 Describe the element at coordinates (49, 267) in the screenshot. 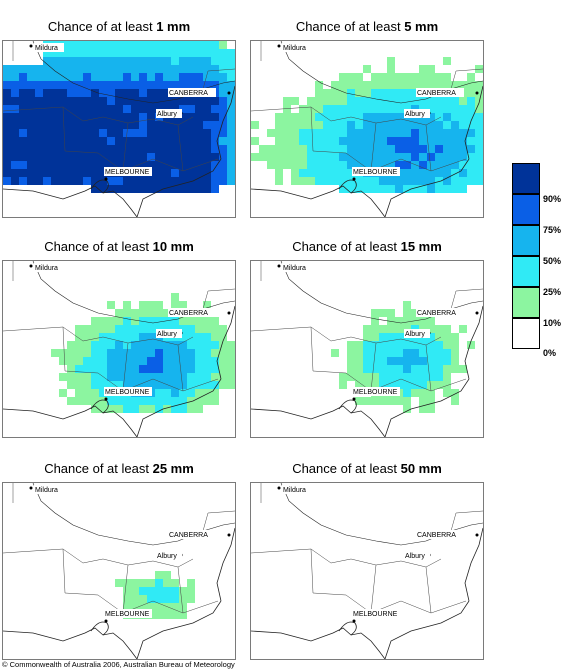

I see `mildura-label-bg` at that location.